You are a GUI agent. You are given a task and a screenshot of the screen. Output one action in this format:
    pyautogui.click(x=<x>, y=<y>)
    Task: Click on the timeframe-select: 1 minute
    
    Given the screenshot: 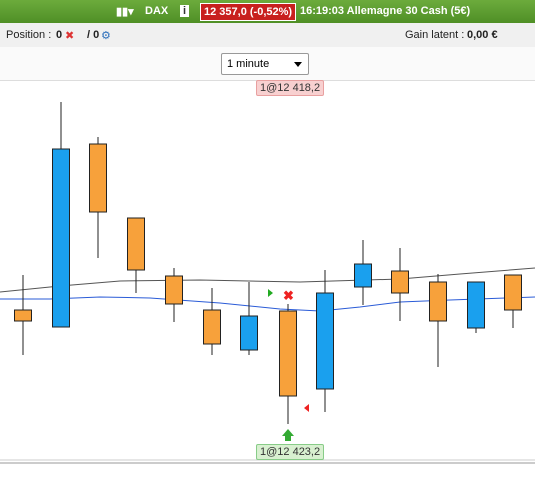 What is the action you would take?
    pyautogui.click(x=265, y=64)
    